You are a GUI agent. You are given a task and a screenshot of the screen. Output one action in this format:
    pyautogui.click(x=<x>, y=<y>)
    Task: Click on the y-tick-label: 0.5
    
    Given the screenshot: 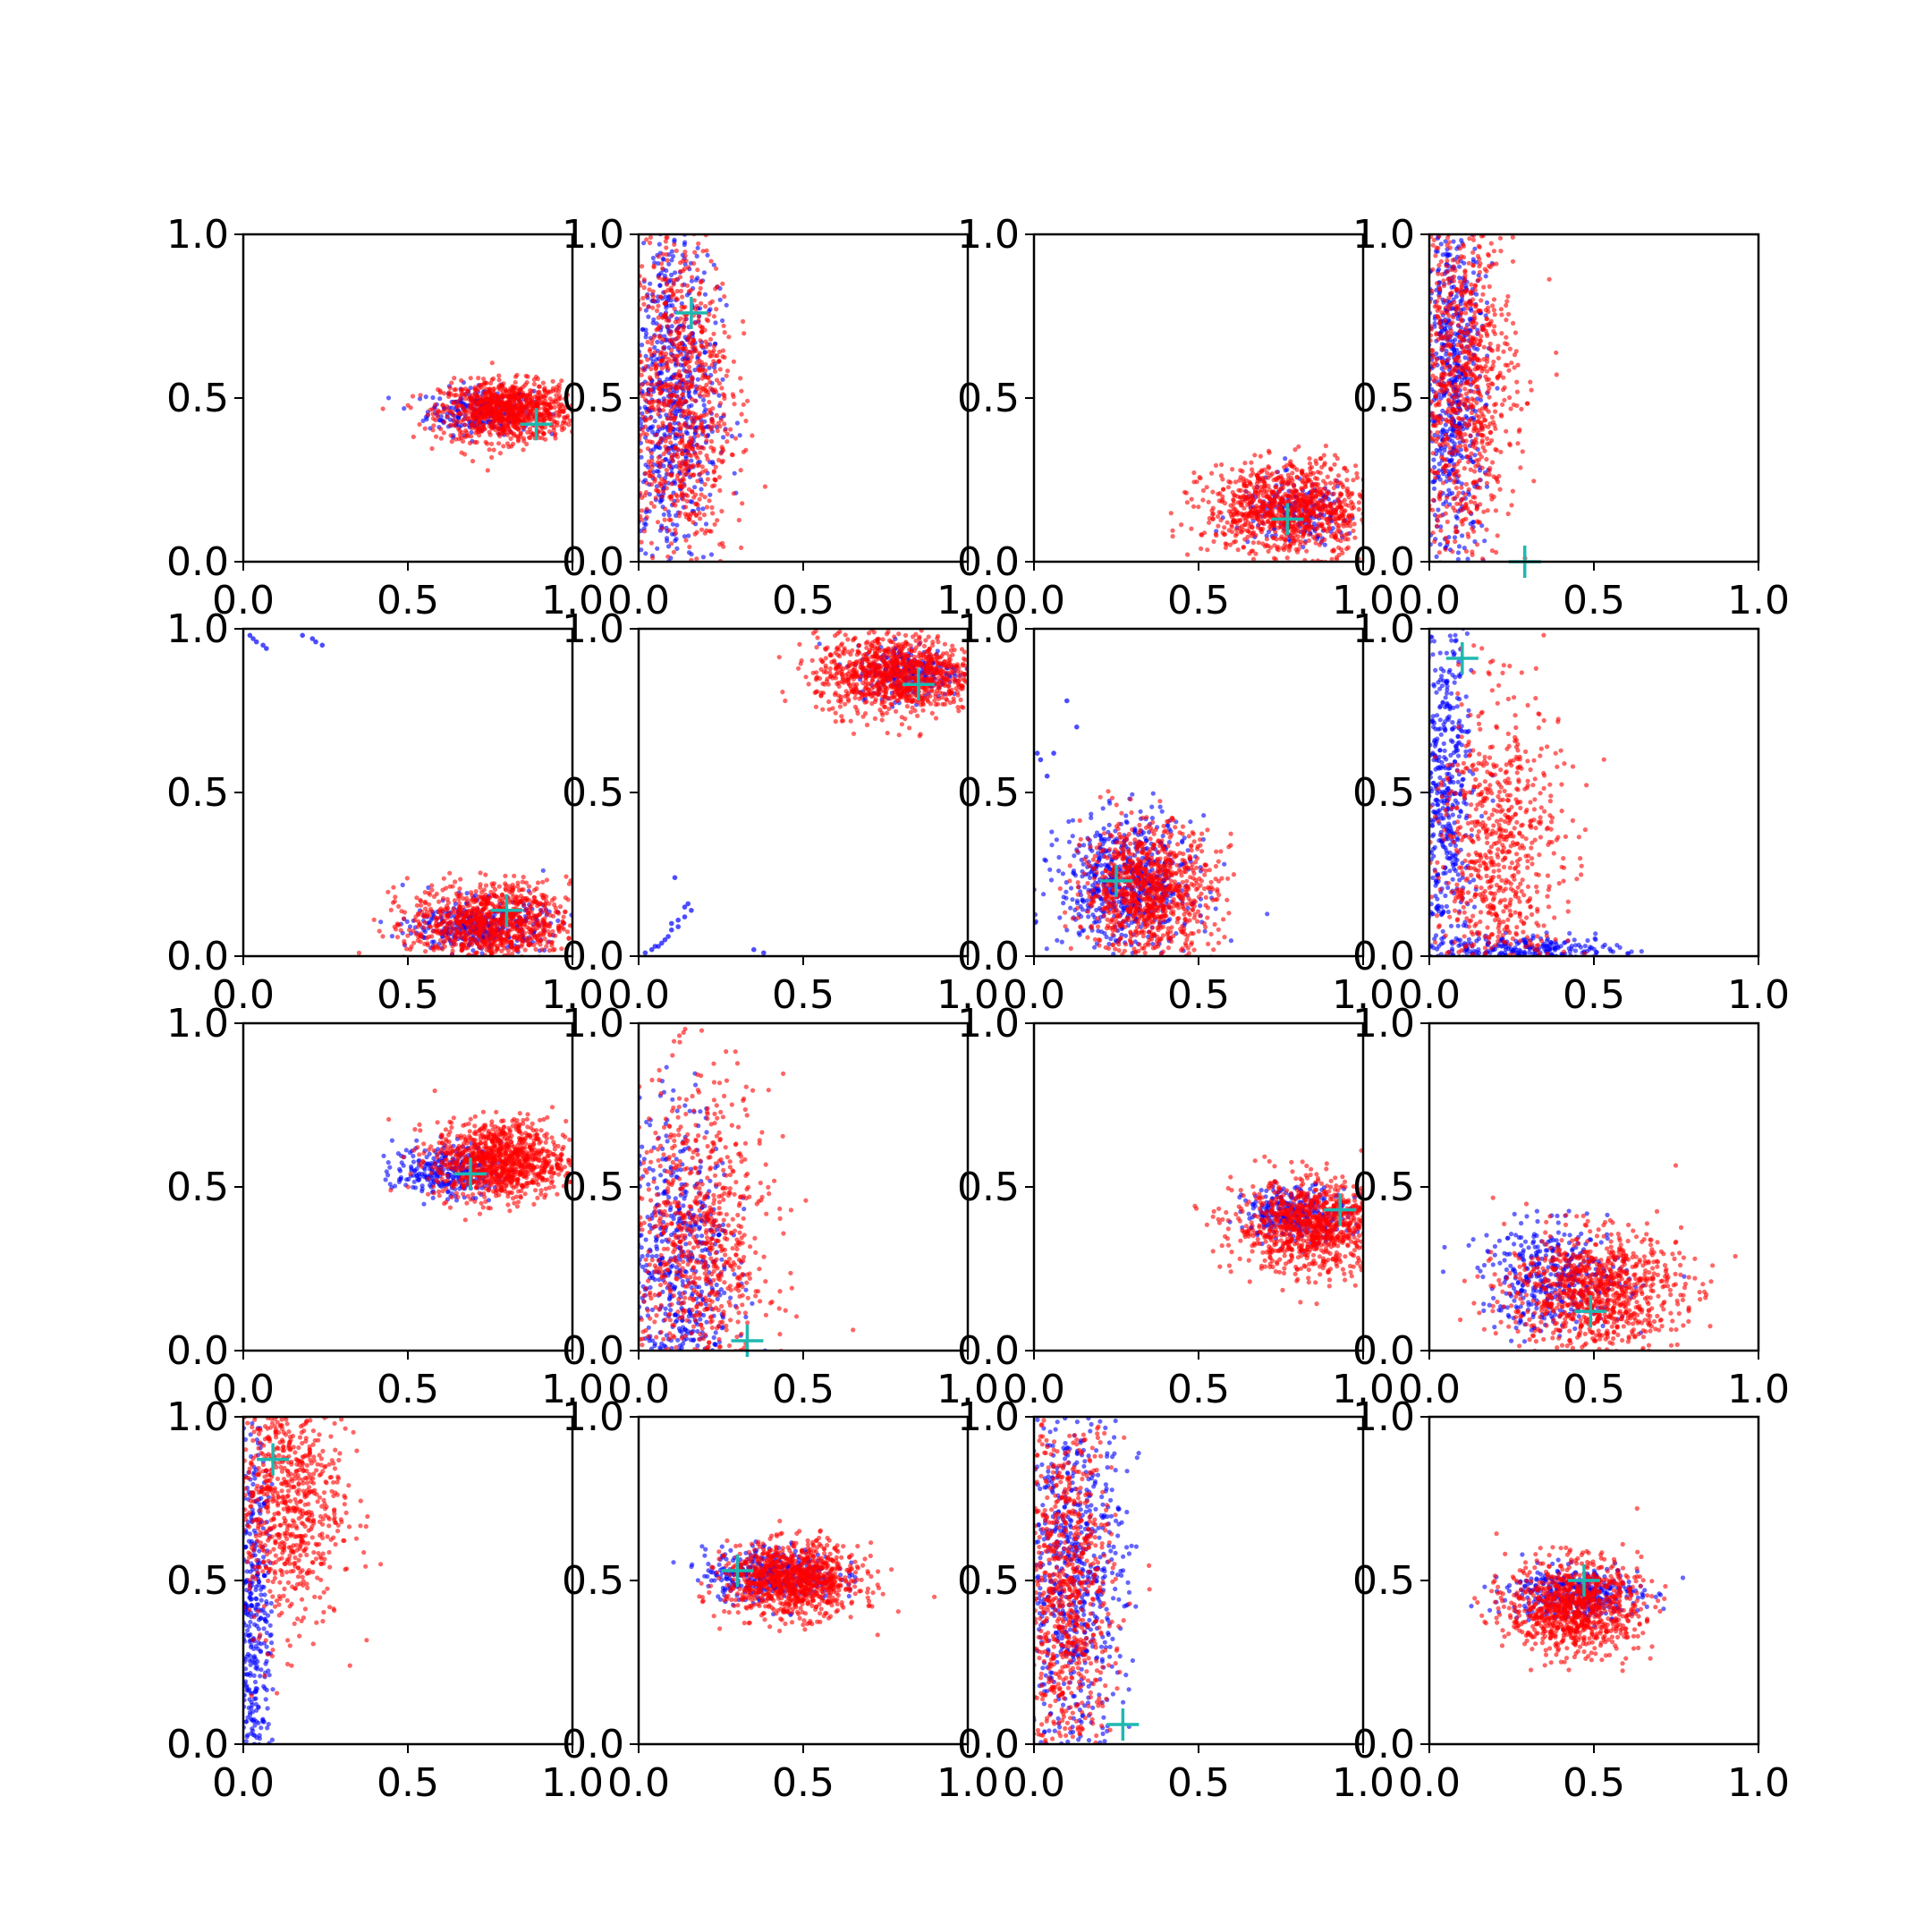 What is the action you would take?
    pyautogui.click(x=988, y=398)
    